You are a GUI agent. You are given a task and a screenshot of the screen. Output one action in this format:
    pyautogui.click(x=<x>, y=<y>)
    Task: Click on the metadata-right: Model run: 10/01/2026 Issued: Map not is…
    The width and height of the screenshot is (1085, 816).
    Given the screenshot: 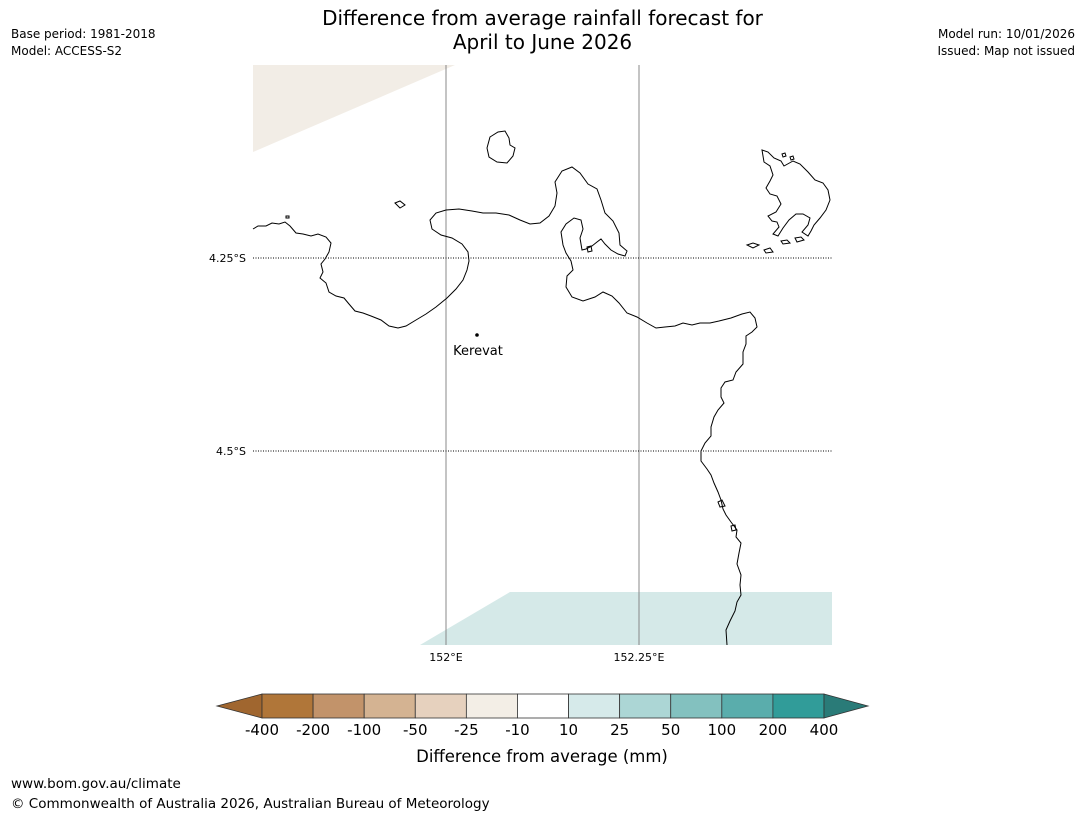 What is the action you would take?
    pyautogui.click(x=1006, y=43)
    